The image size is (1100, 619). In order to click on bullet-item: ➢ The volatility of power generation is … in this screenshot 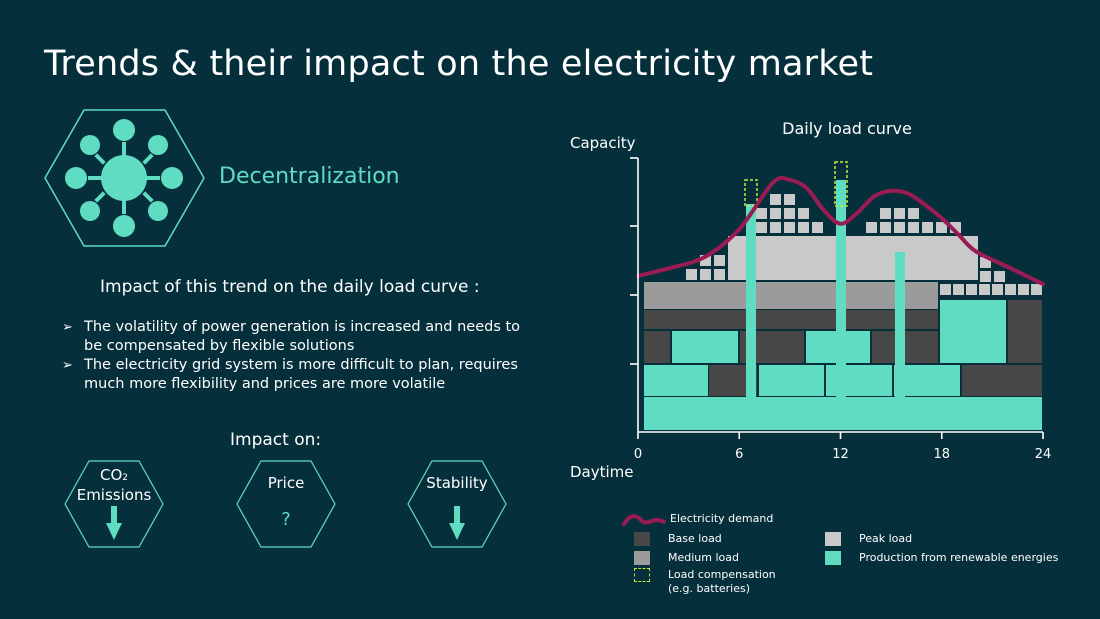, I will do `click(297, 337)`.